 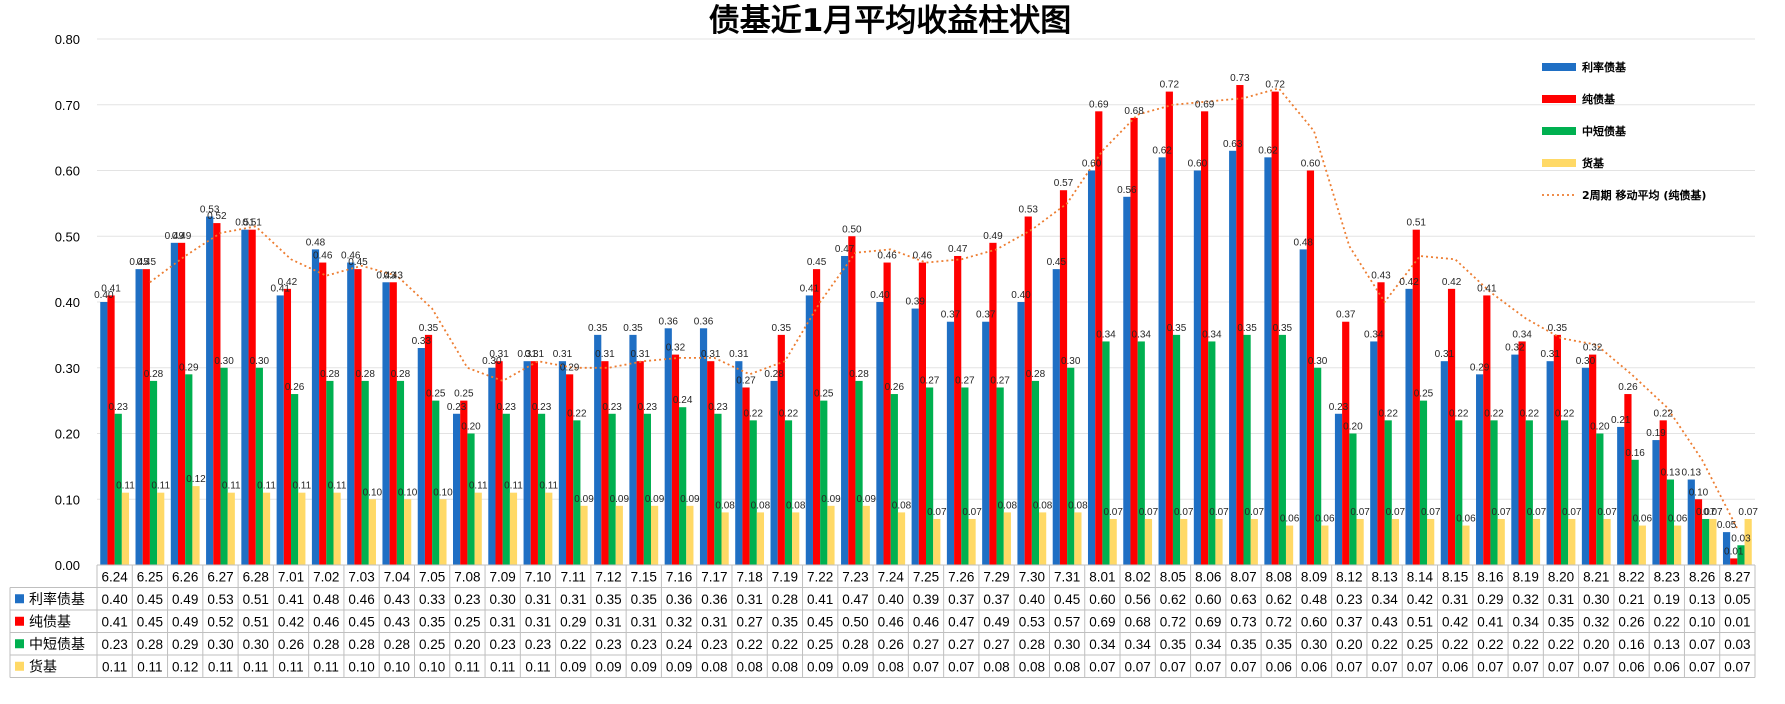 I want to click on y-tick-label: 0.00, so click(x=67, y=565).